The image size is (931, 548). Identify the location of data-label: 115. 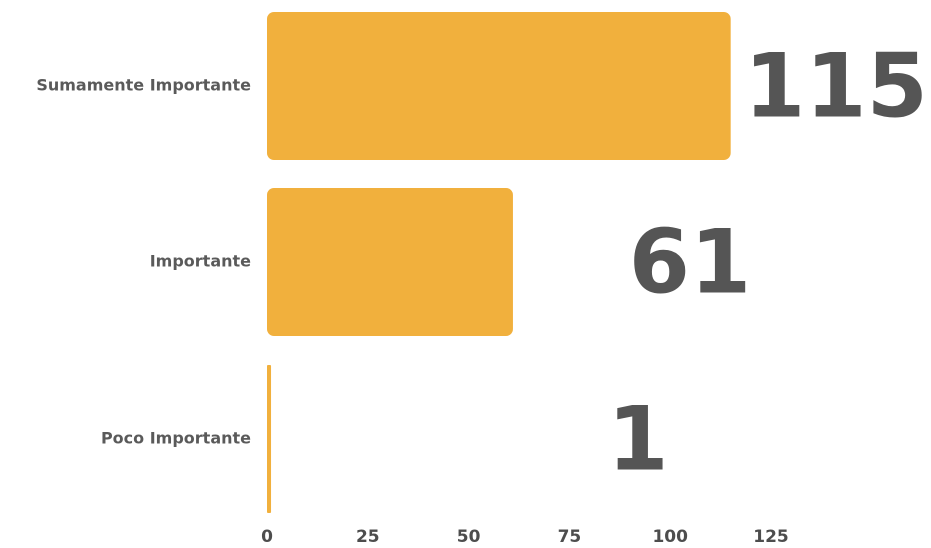
(836, 86).